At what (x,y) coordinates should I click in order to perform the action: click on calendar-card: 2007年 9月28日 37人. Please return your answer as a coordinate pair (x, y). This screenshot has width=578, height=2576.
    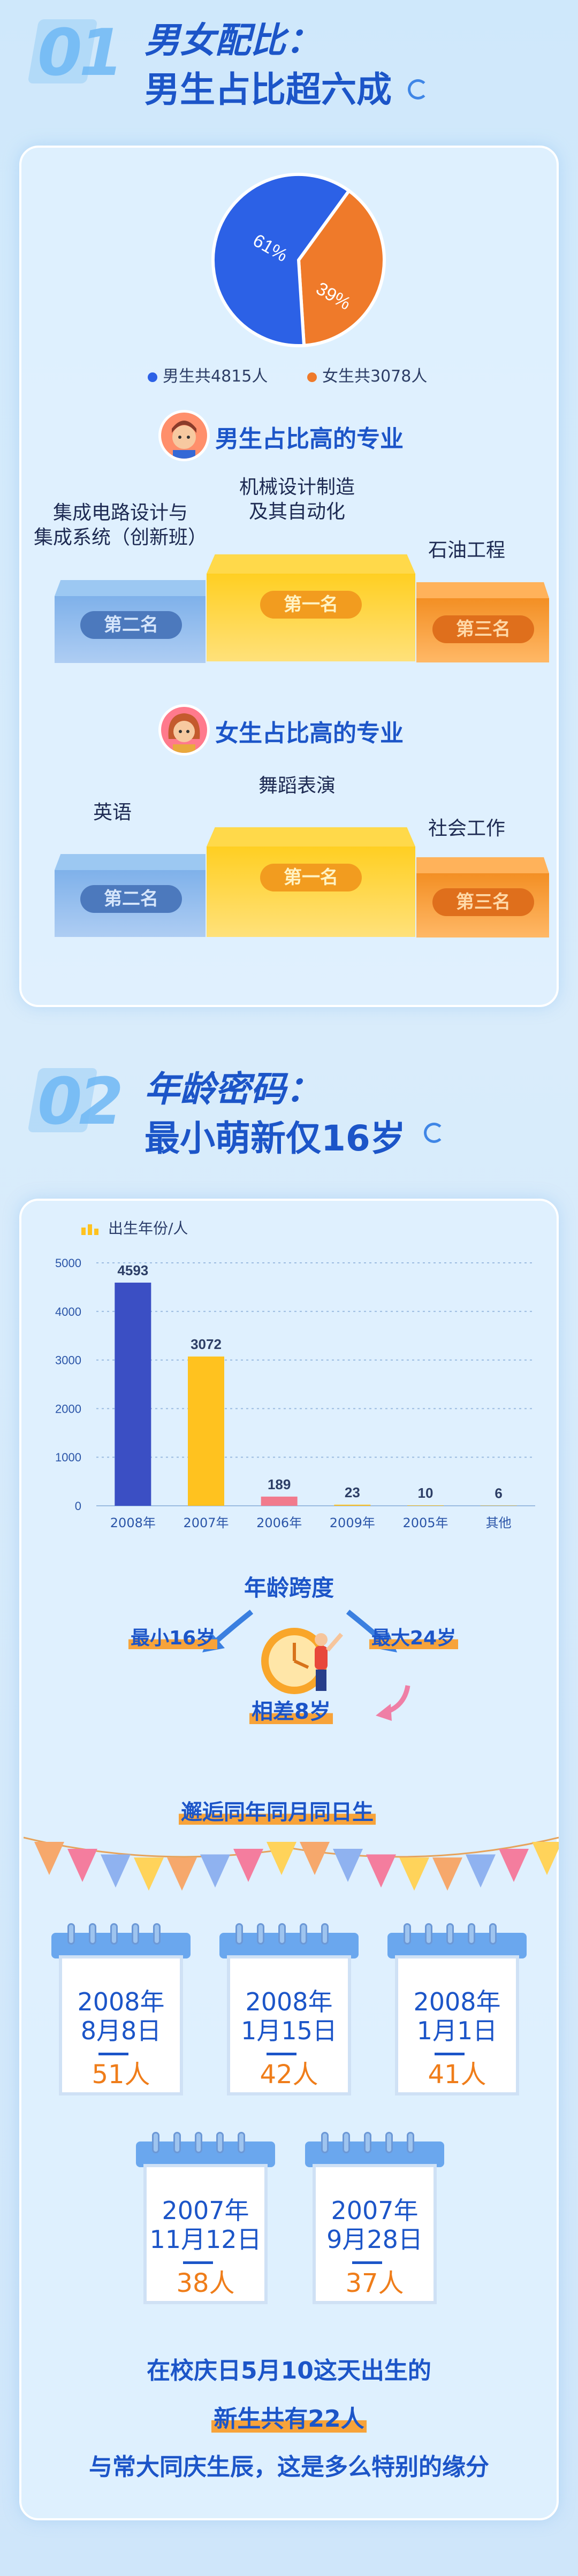
    Looking at the image, I should click on (374, 2220).